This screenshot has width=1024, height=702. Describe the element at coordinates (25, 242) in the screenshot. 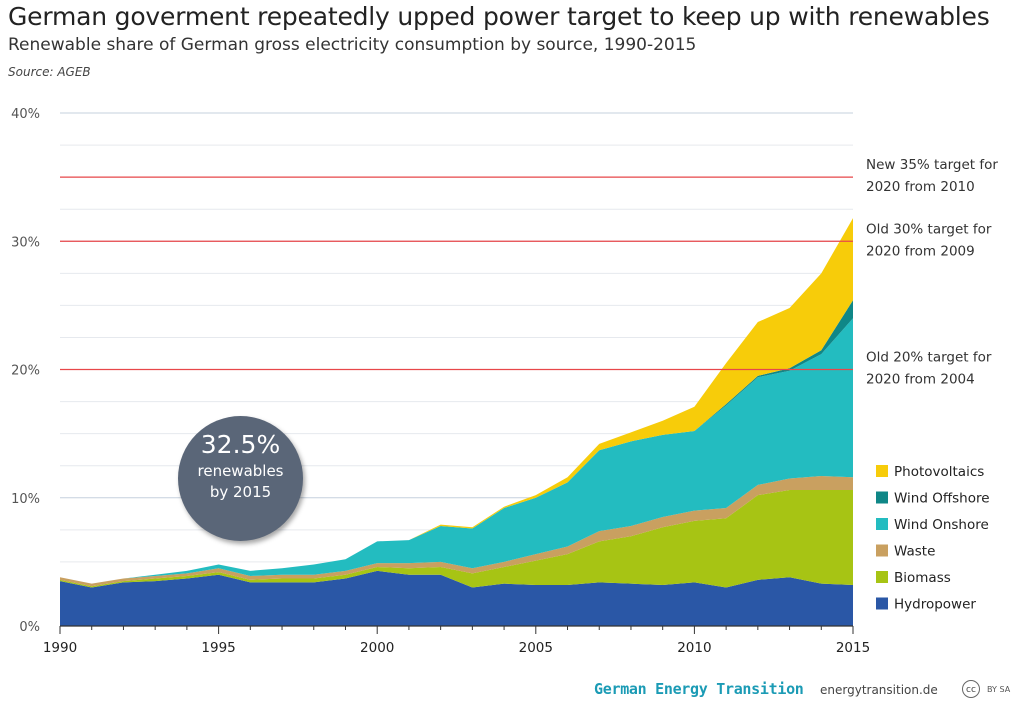

I see `y-tick-label: 30%` at that location.